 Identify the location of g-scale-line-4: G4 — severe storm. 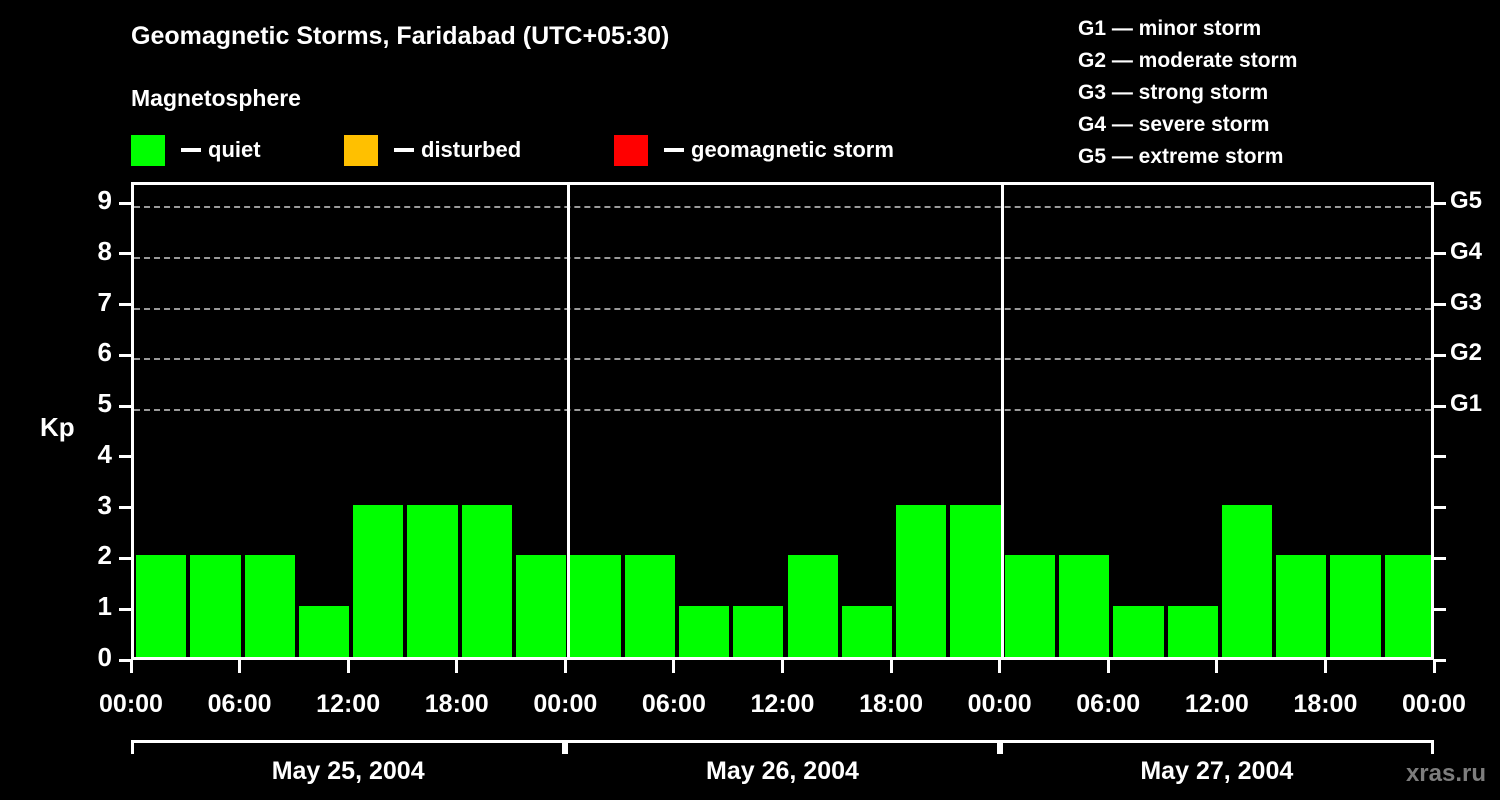
(1174, 124).